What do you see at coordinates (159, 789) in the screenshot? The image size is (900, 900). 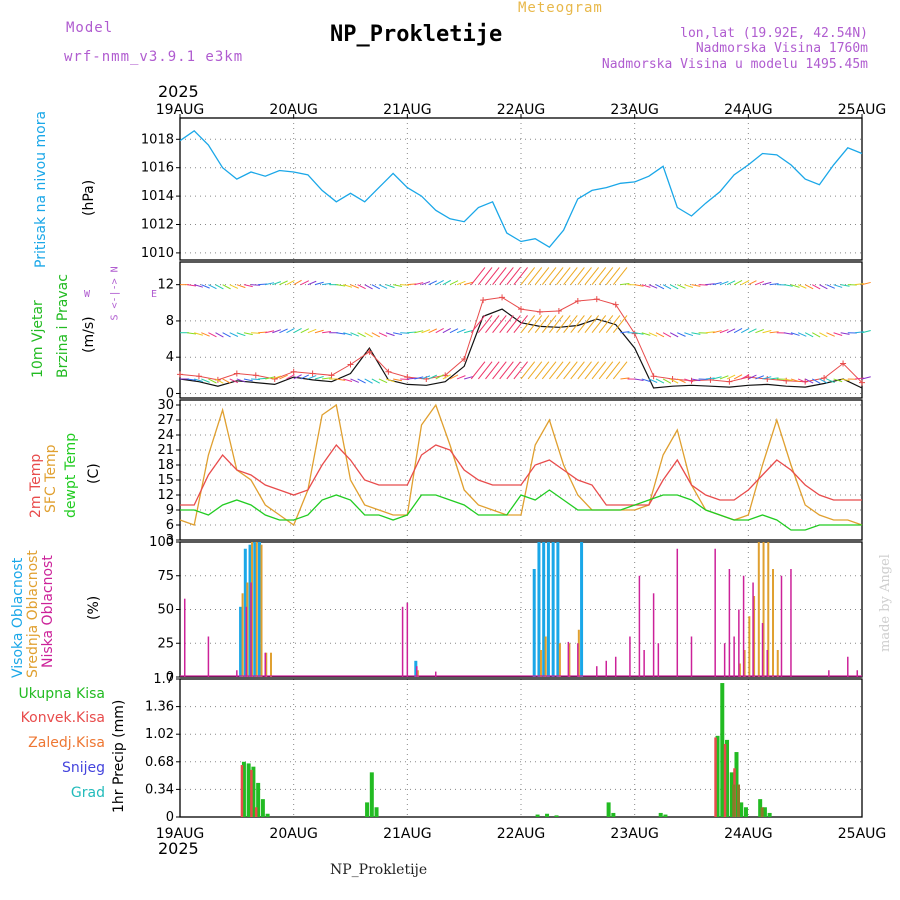 I see `y-tick-label: 0.34` at bounding box center [159, 789].